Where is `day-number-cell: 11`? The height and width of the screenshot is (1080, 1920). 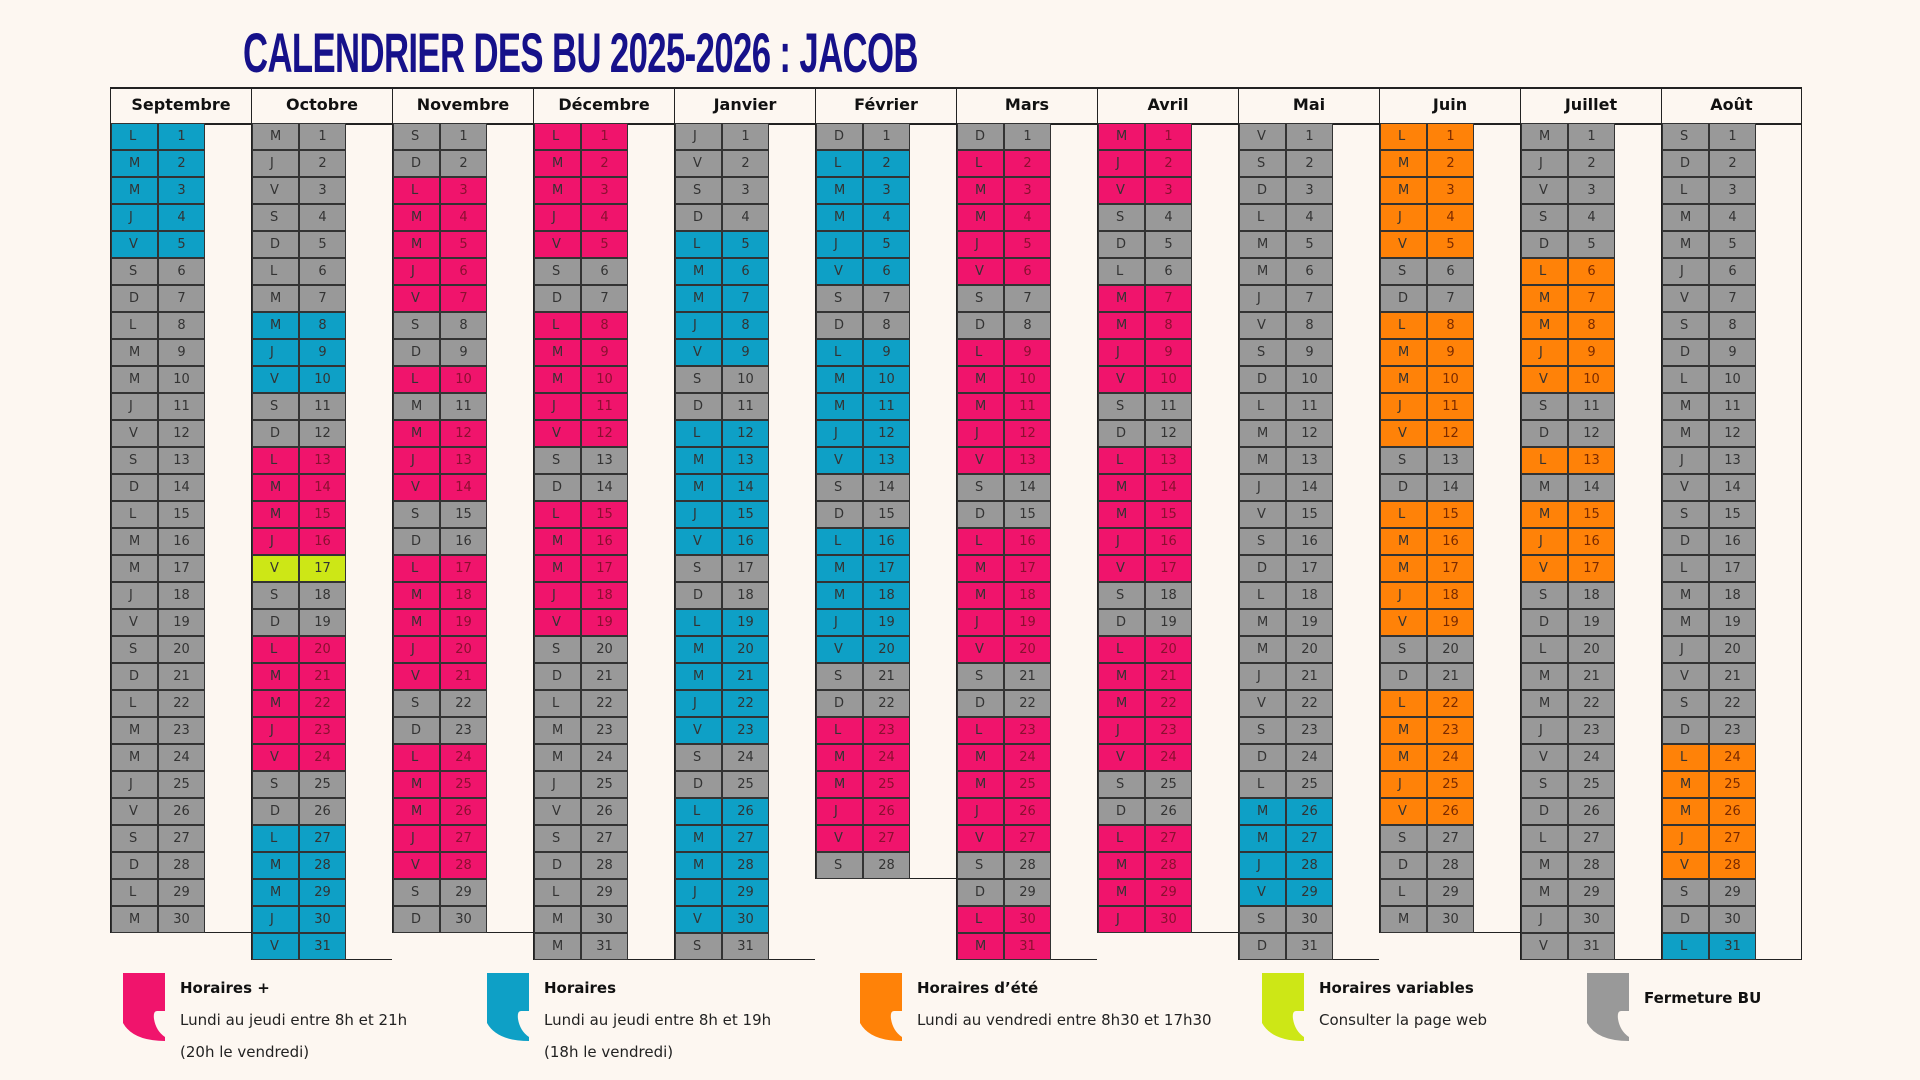
day-number-cell: 11 is located at coordinates (1450, 406).